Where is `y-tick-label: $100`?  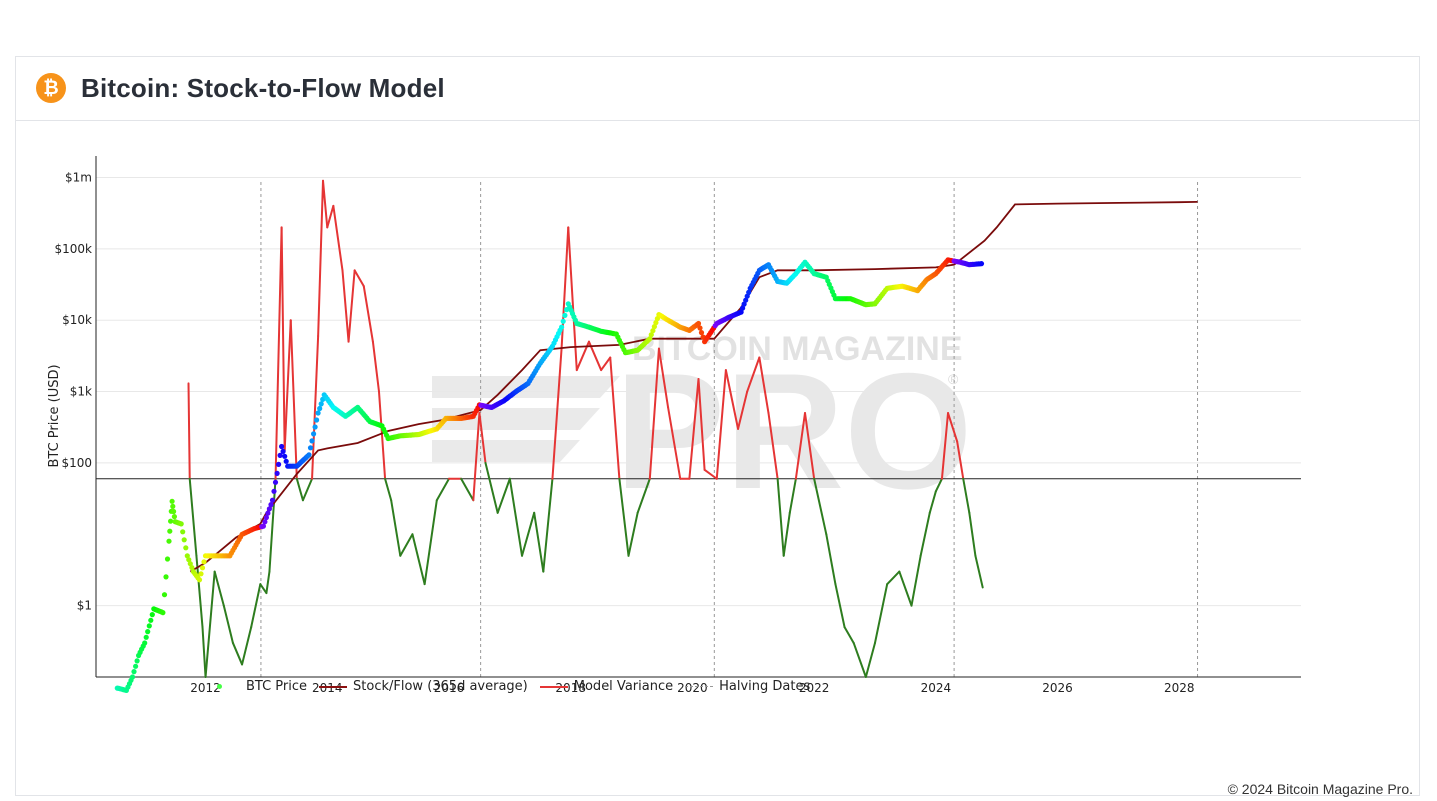
y-tick-label: $100 is located at coordinates (76, 463).